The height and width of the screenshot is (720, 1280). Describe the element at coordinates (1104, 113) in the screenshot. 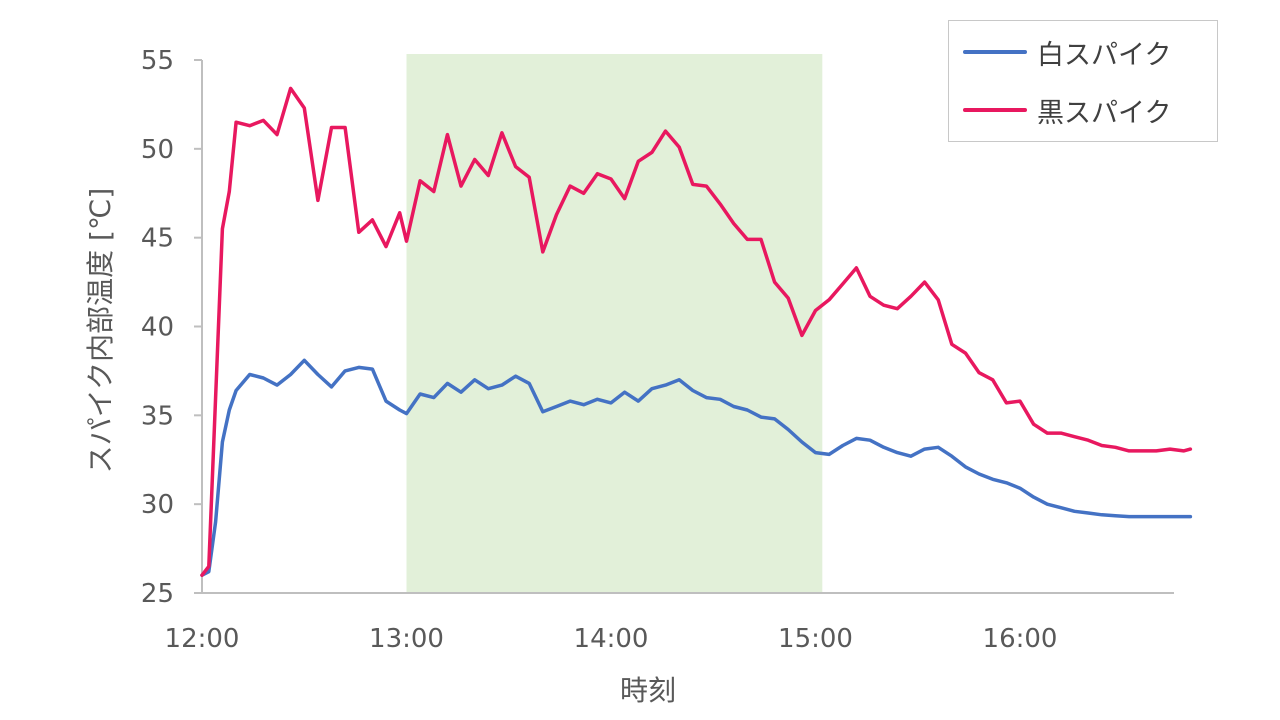

I see `legend-label-black-spike: 黒スパイク` at that location.